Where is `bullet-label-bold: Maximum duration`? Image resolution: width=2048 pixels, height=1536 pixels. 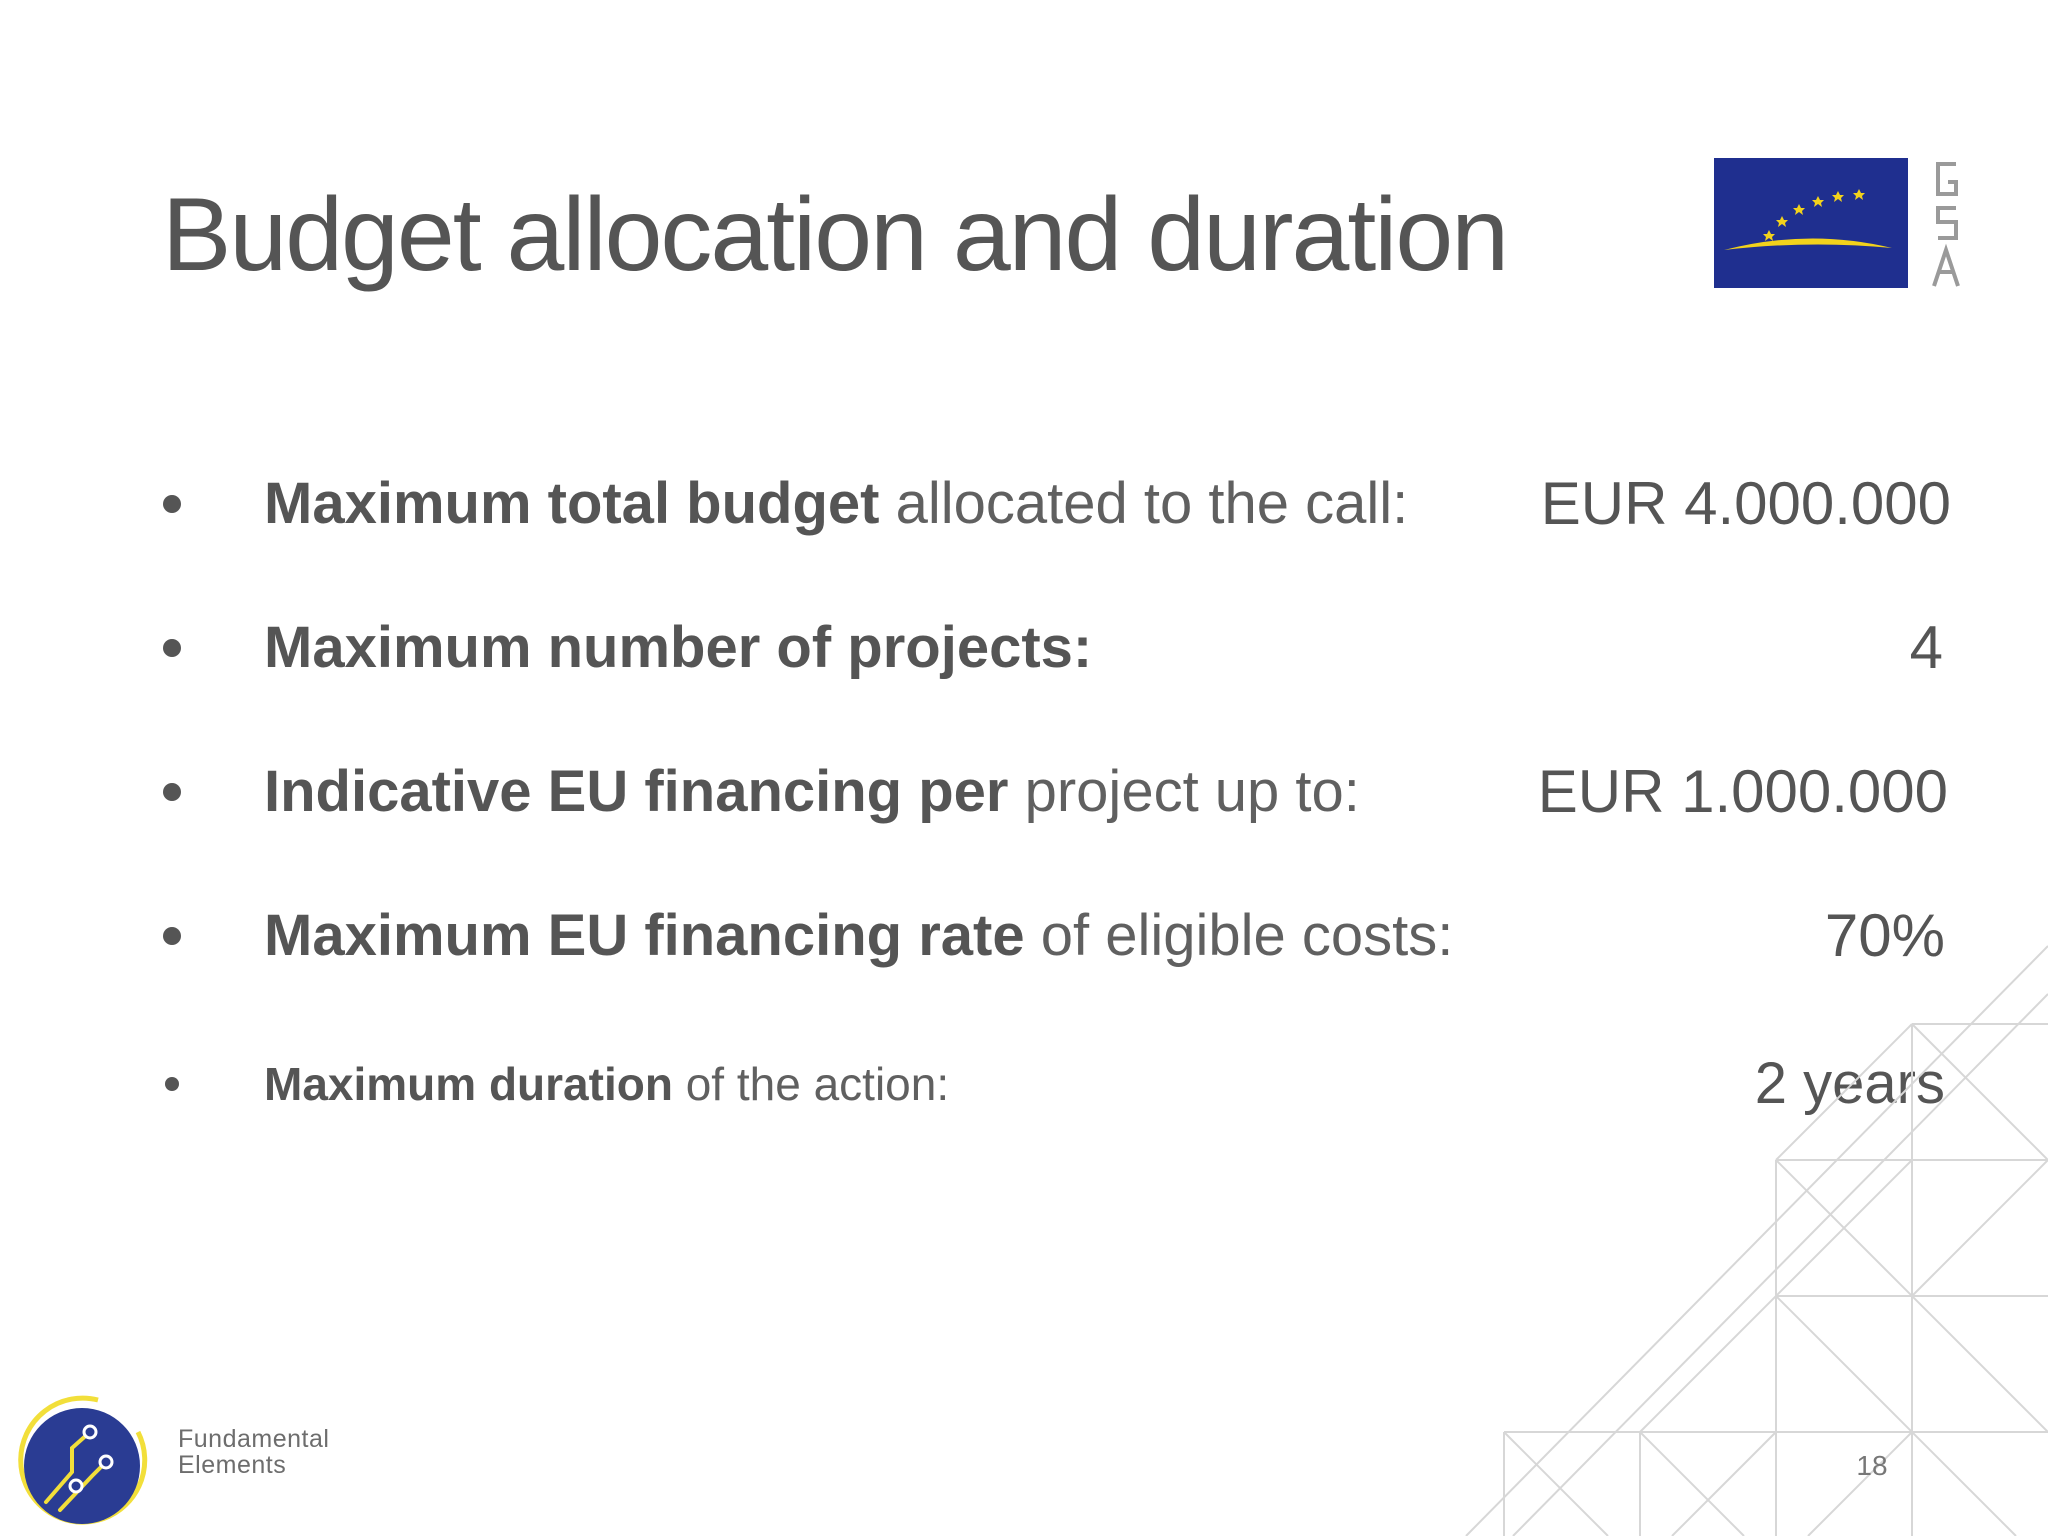 bullet-label-bold: Maximum duration is located at coordinates (468, 1084).